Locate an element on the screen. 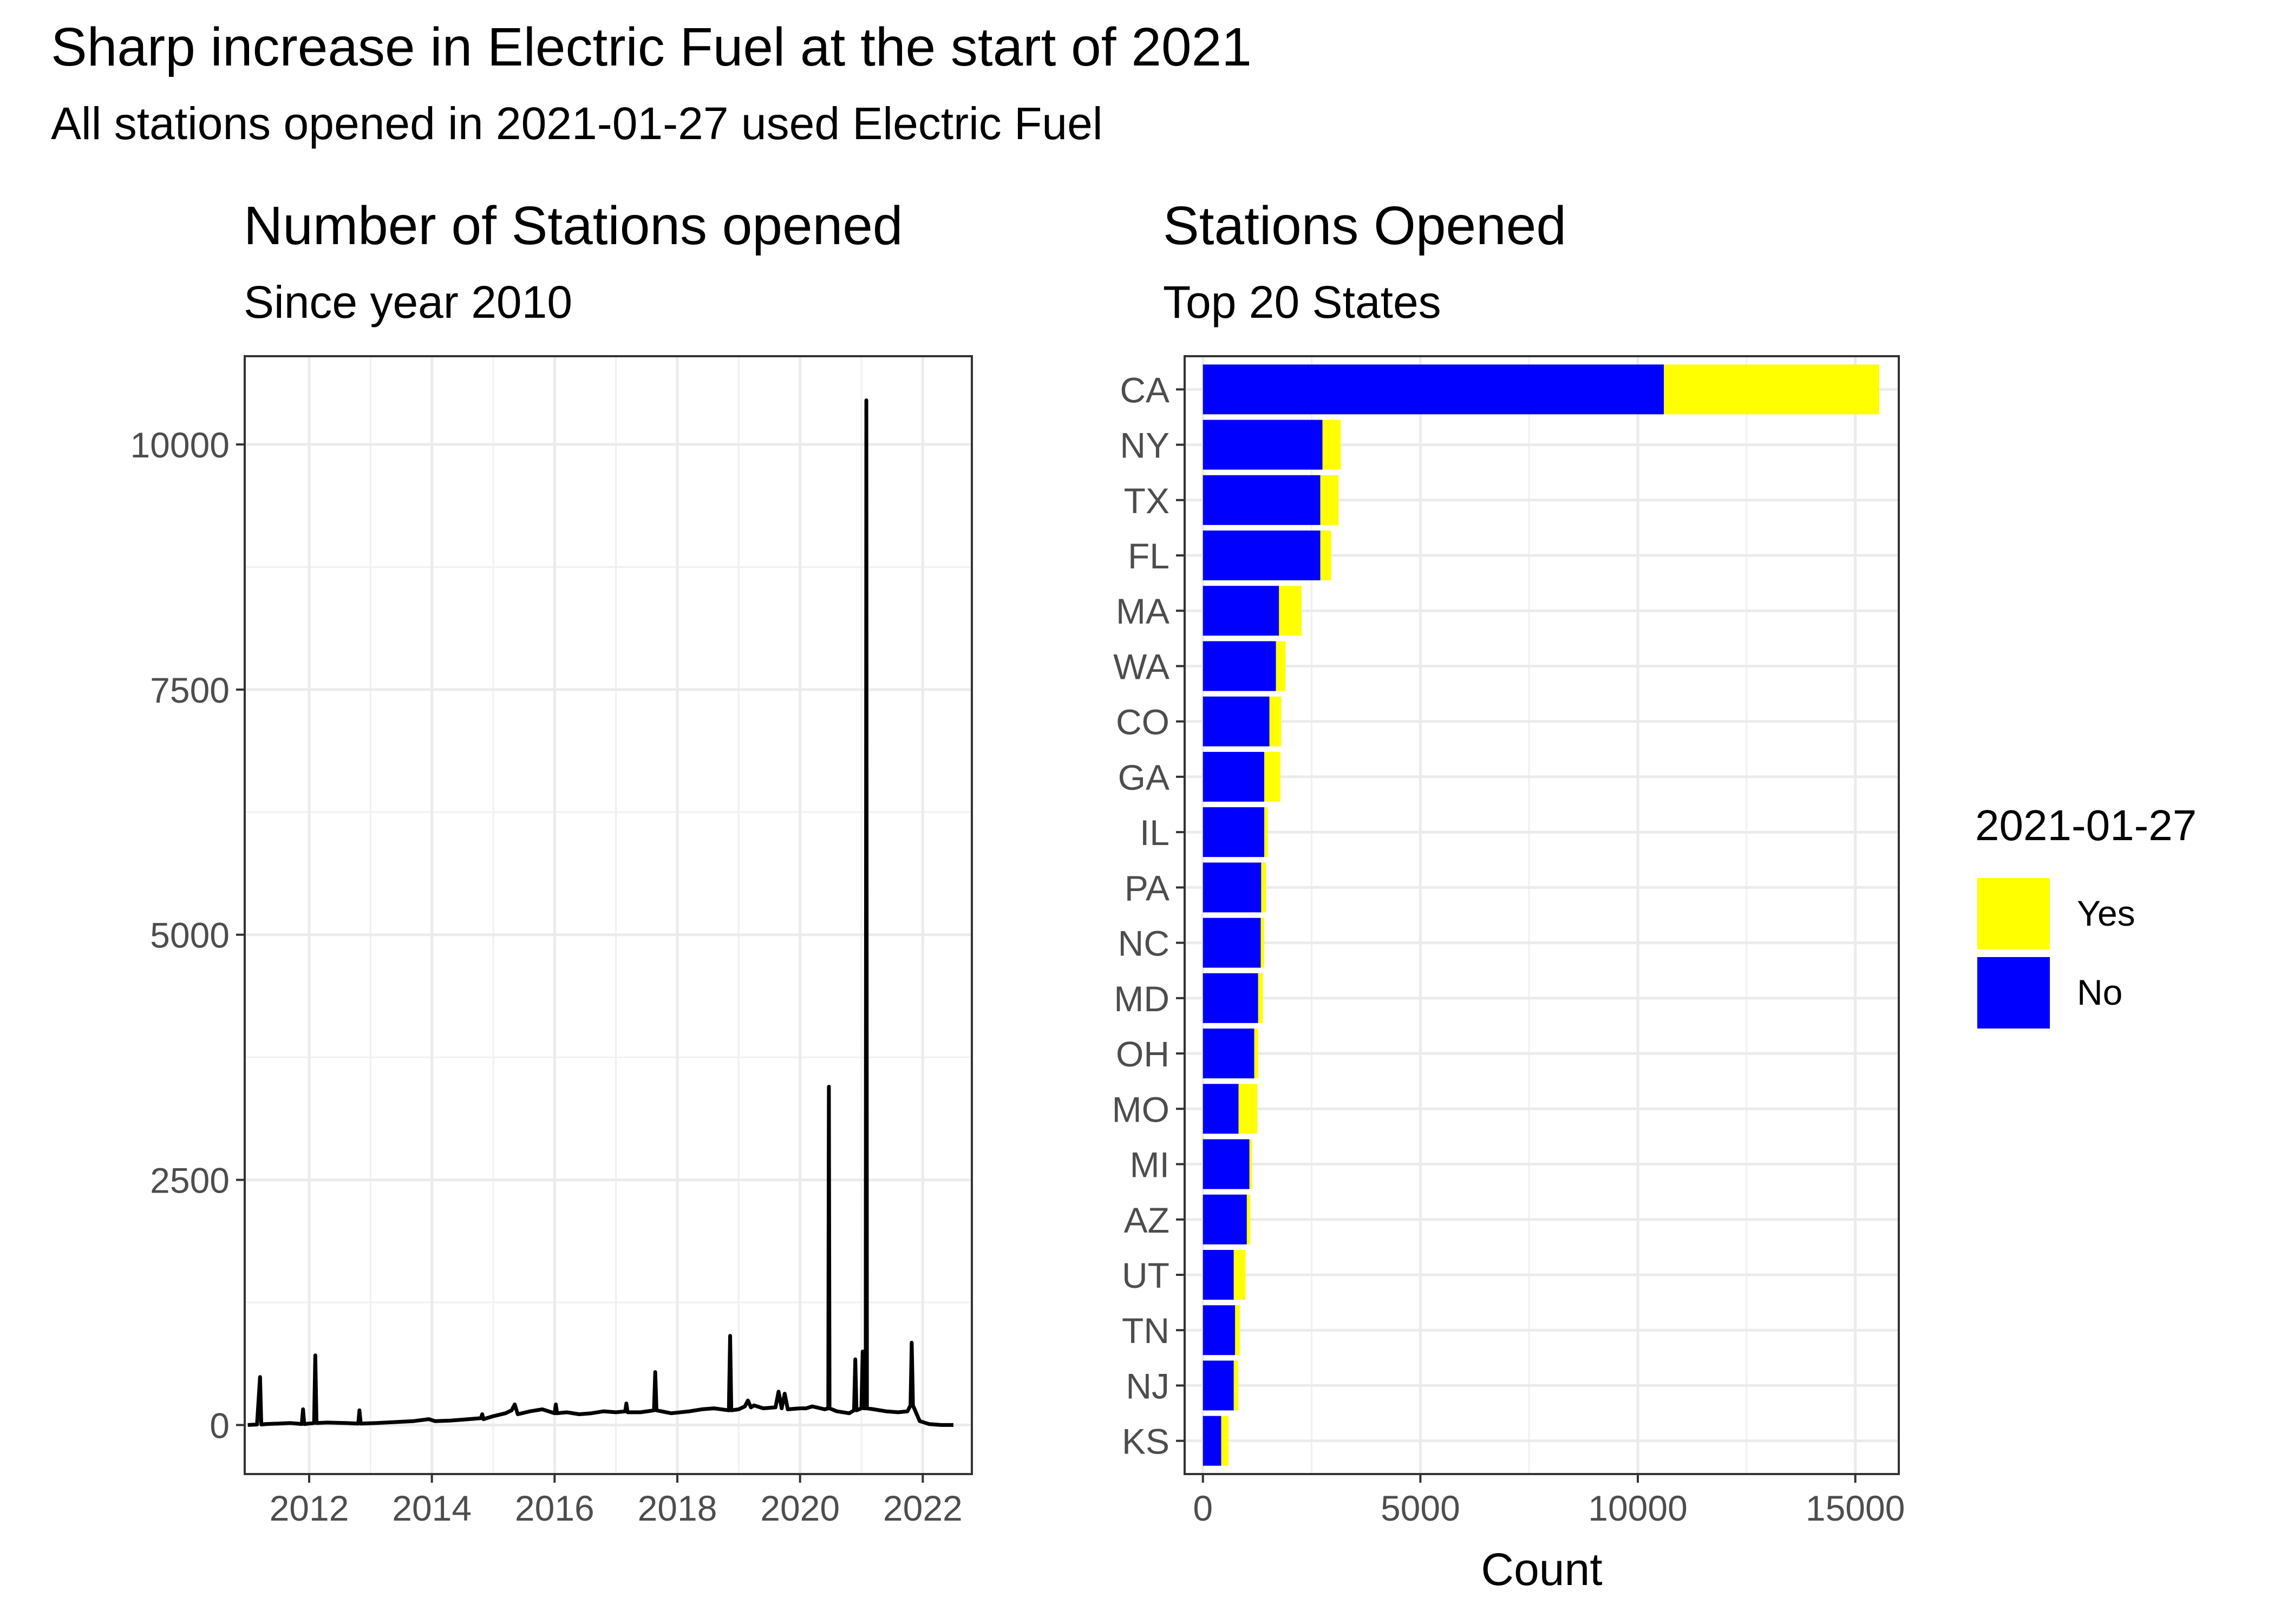 The width and height of the screenshot is (2274, 1624). x-tick-label: 2022 is located at coordinates (923, 1508).